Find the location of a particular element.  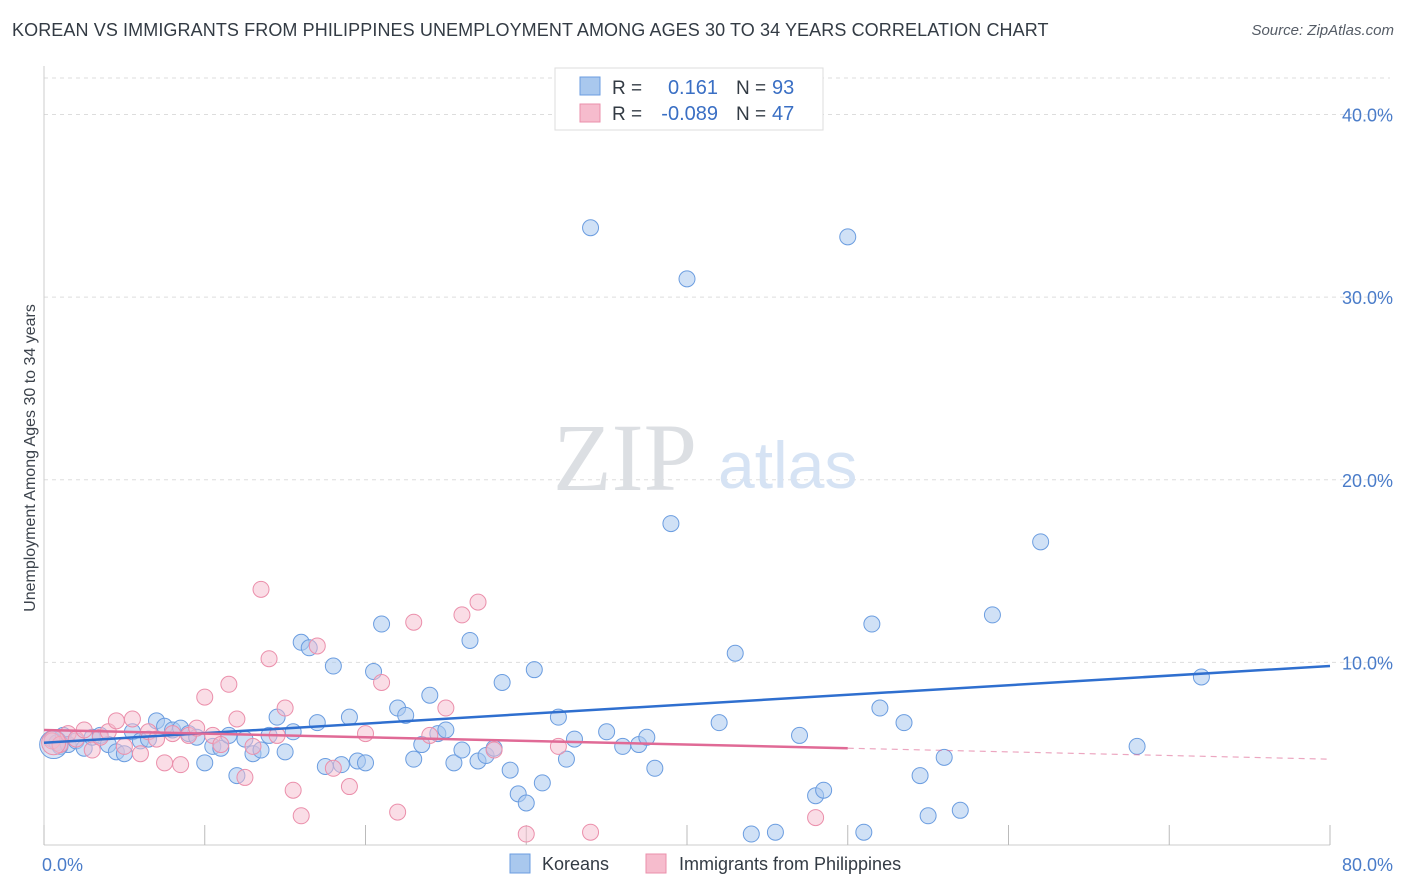

trend-line-koreans is located at coordinates (687, 704).